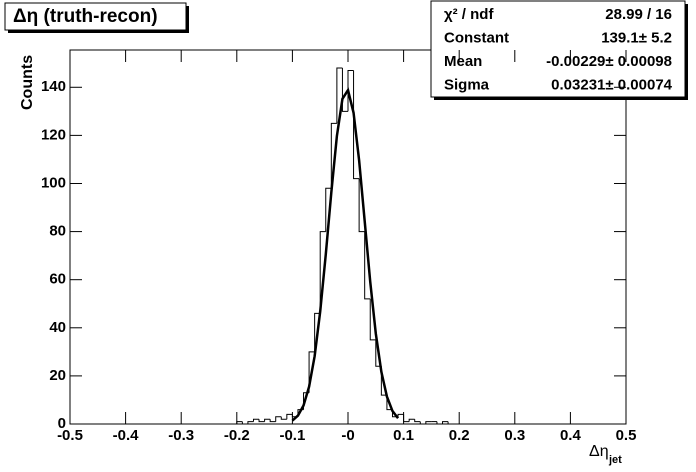  What do you see at coordinates (126, 435) in the screenshot?
I see `x-tick-label: -0.4` at bounding box center [126, 435].